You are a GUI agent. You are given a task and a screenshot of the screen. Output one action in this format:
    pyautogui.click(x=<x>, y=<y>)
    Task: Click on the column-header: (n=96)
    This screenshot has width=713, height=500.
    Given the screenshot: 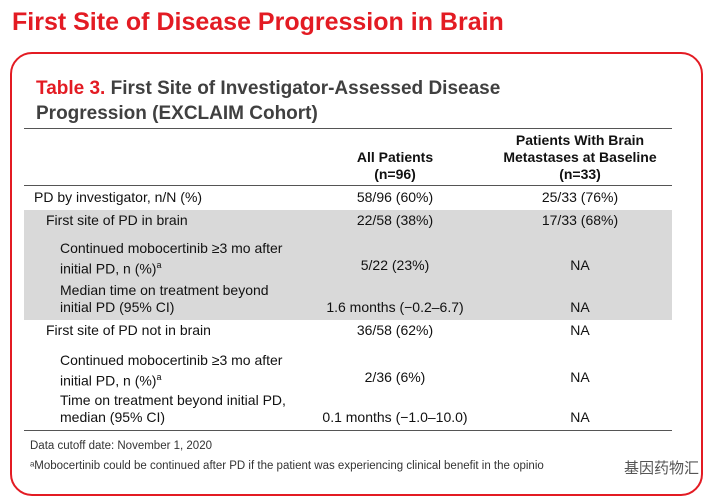 What is the action you would take?
    pyautogui.click(x=395, y=174)
    